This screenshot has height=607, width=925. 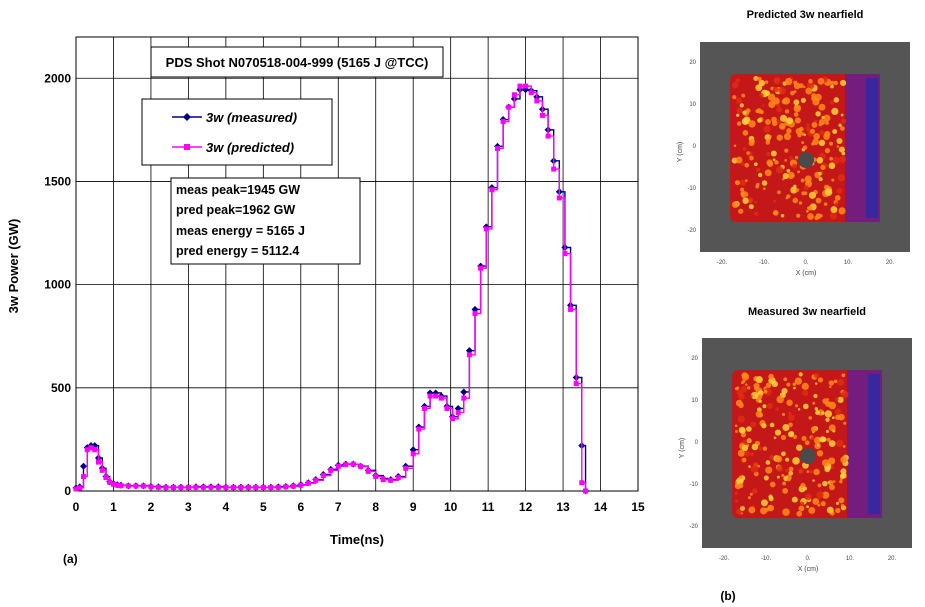 What do you see at coordinates (413, 507) in the screenshot?
I see `x-tick-label: 9` at bounding box center [413, 507].